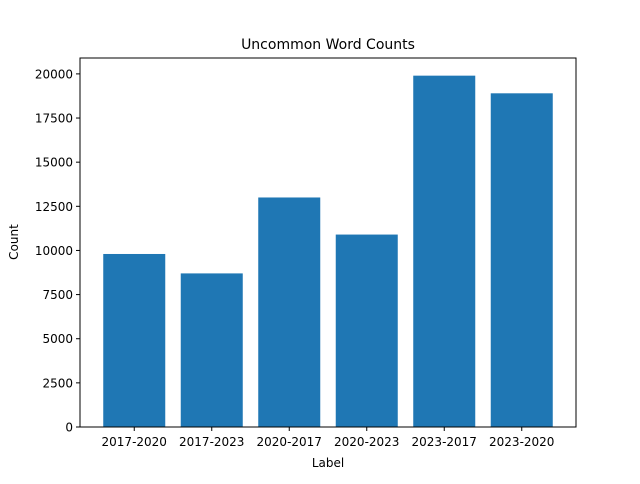 This screenshot has width=640, height=484. Describe the element at coordinates (134, 340) in the screenshot. I see `bar-2017-2020` at that location.